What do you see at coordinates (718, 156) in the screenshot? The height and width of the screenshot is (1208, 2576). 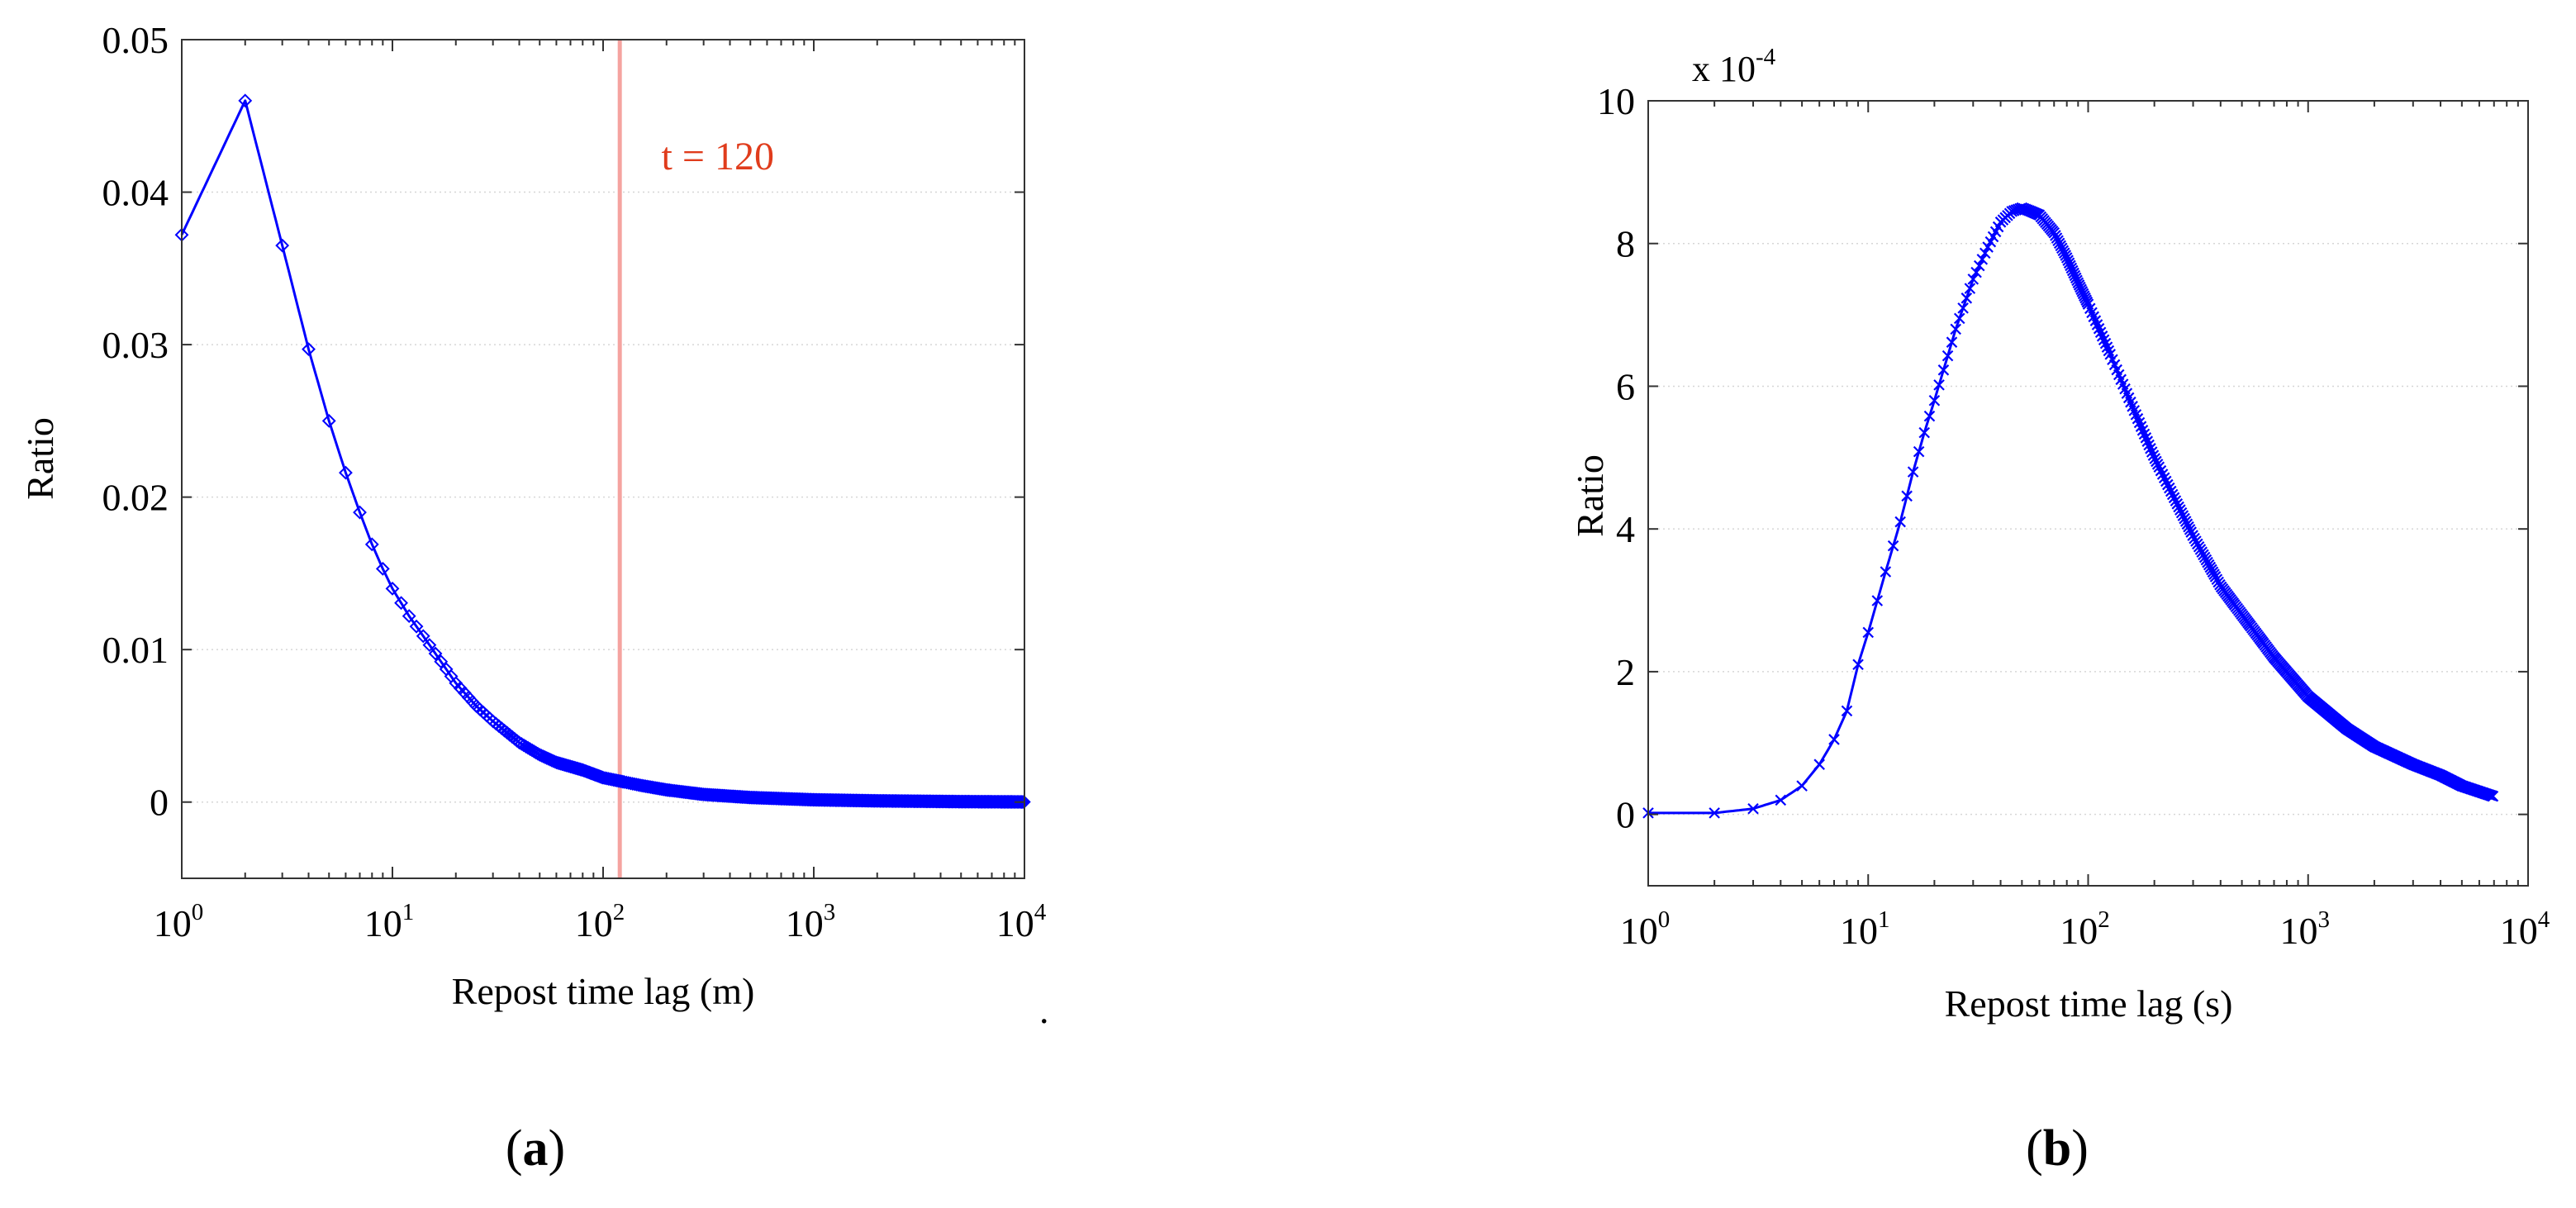 I see `threshold-label: t = 120` at bounding box center [718, 156].